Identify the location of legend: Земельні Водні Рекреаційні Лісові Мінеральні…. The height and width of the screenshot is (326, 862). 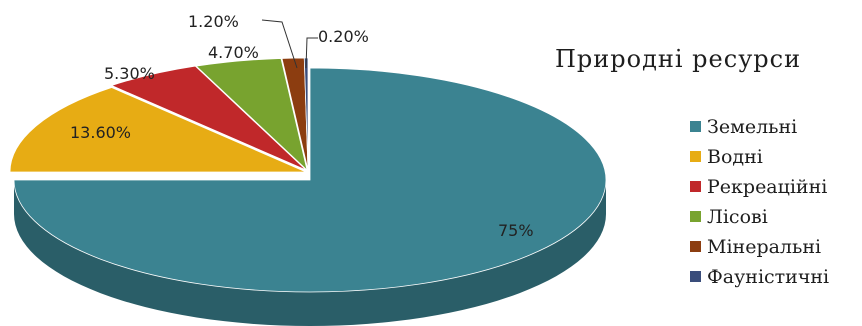
(759, 202).